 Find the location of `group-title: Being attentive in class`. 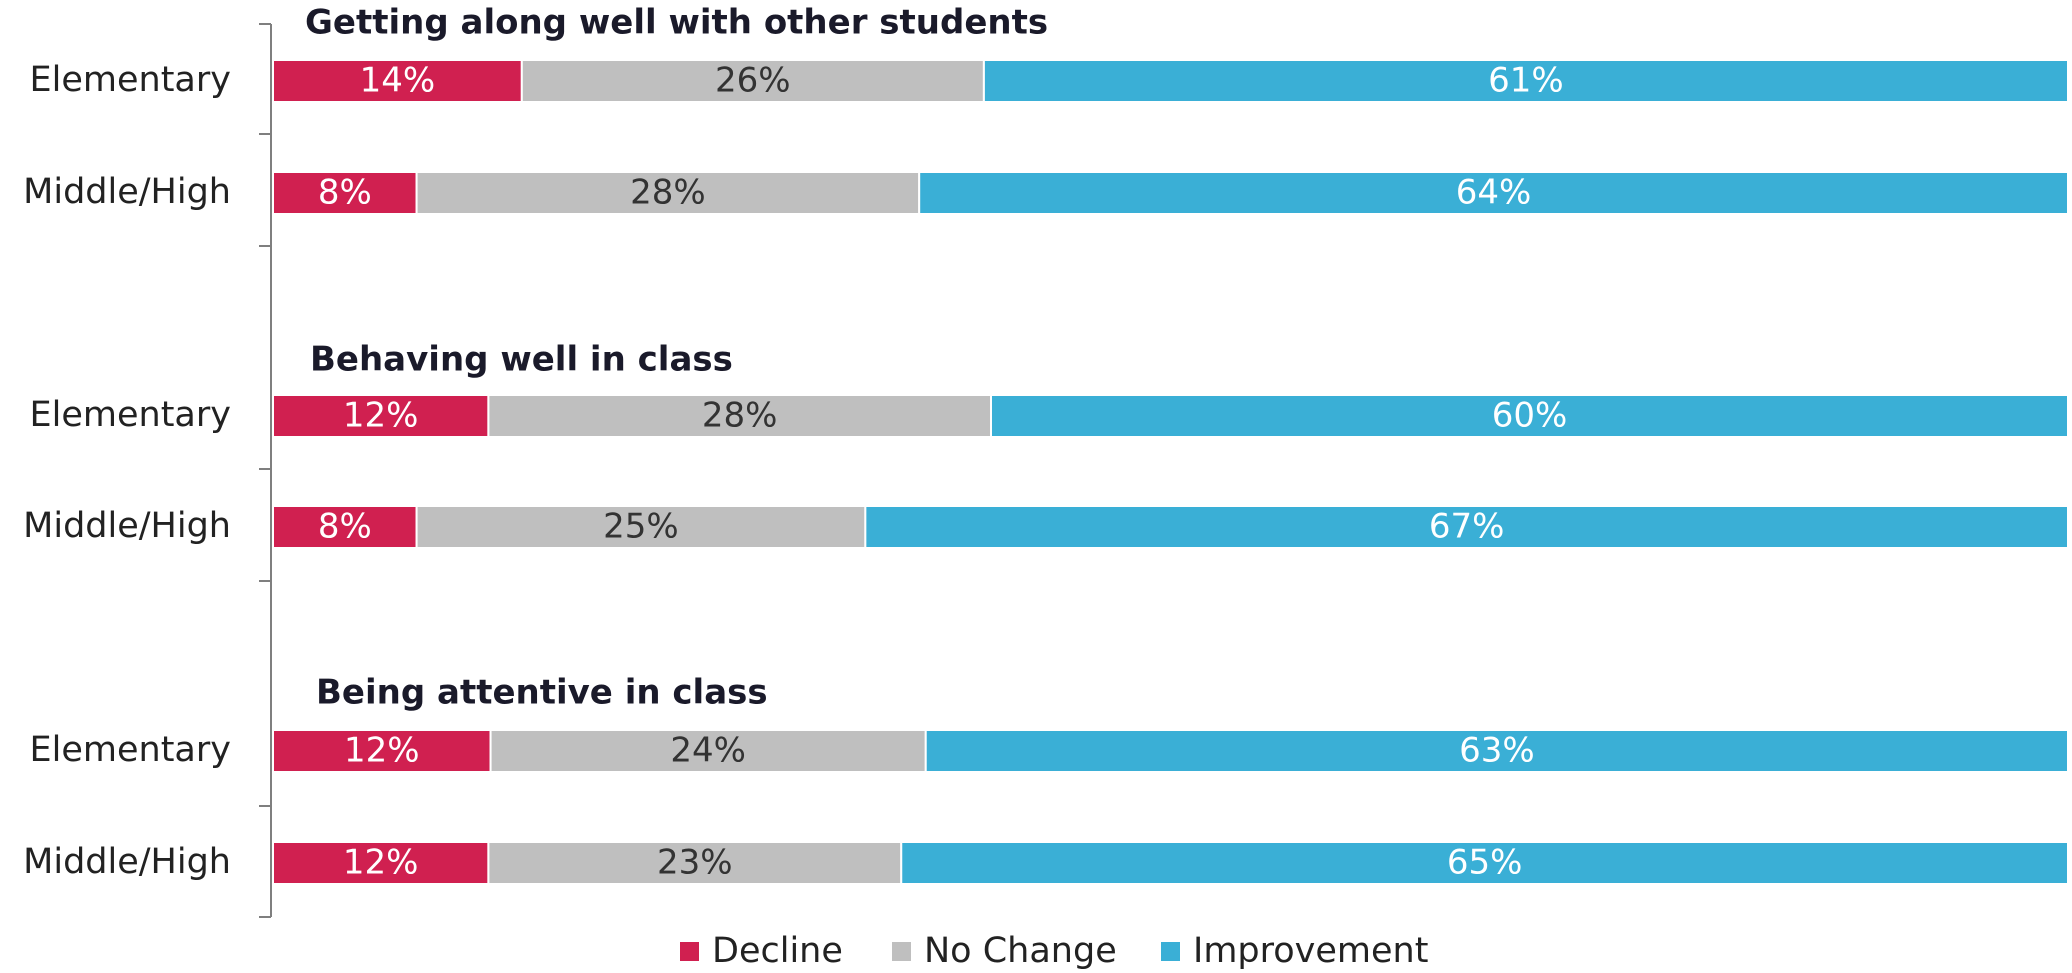

group-title: Being attentive in class is located at coordinates (542, 693).